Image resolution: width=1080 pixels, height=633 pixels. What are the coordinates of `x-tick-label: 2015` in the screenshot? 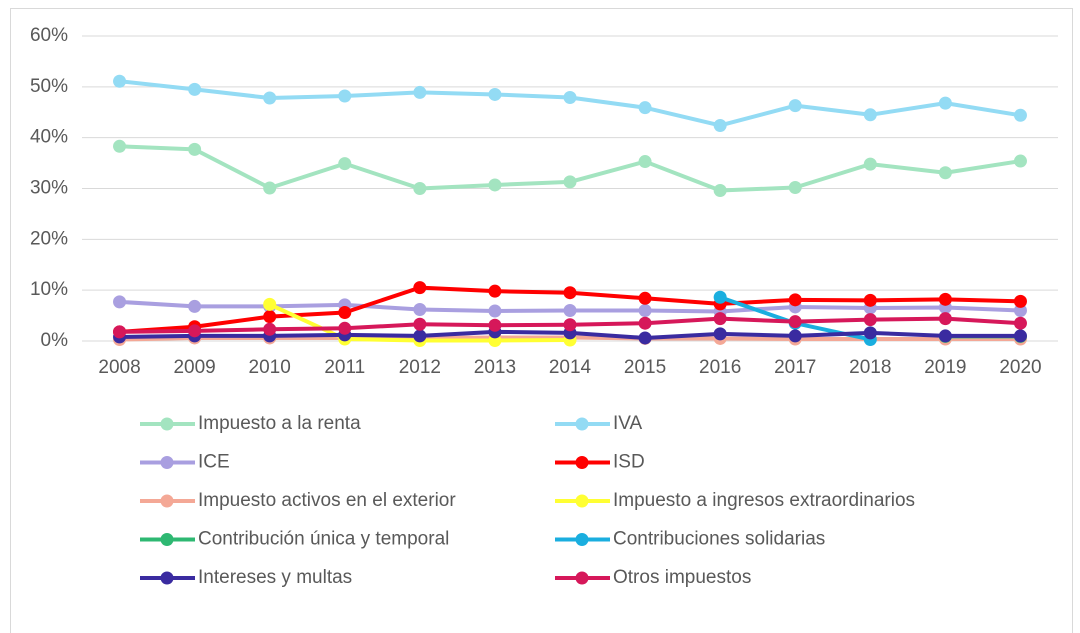 It's located at (645, 367).